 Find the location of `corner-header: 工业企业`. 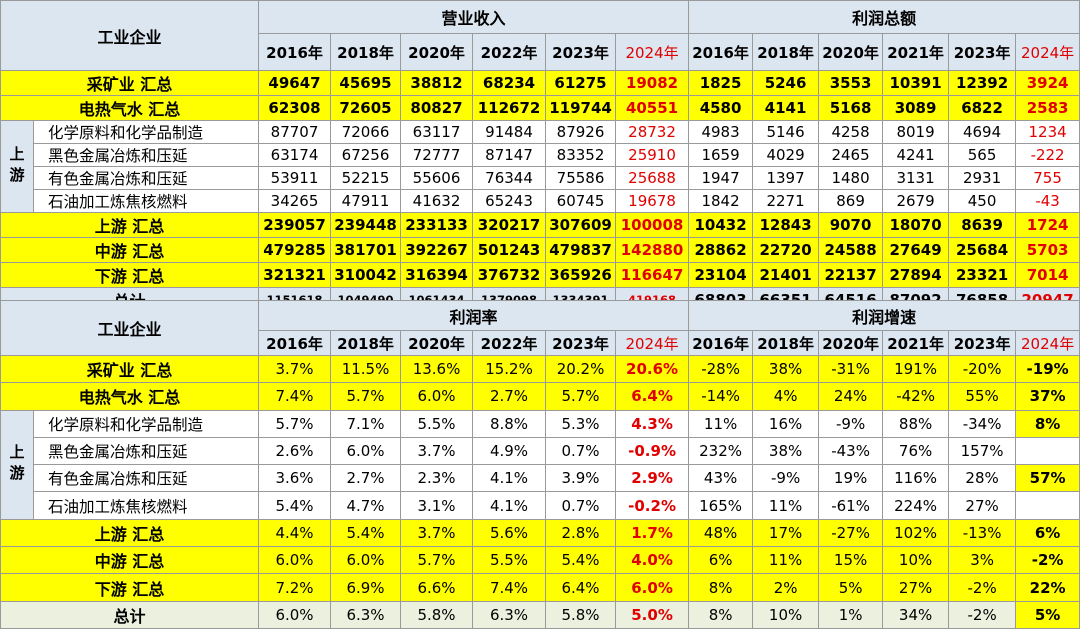

corner-header: 工业企业 is located at coordinates (130, 35).